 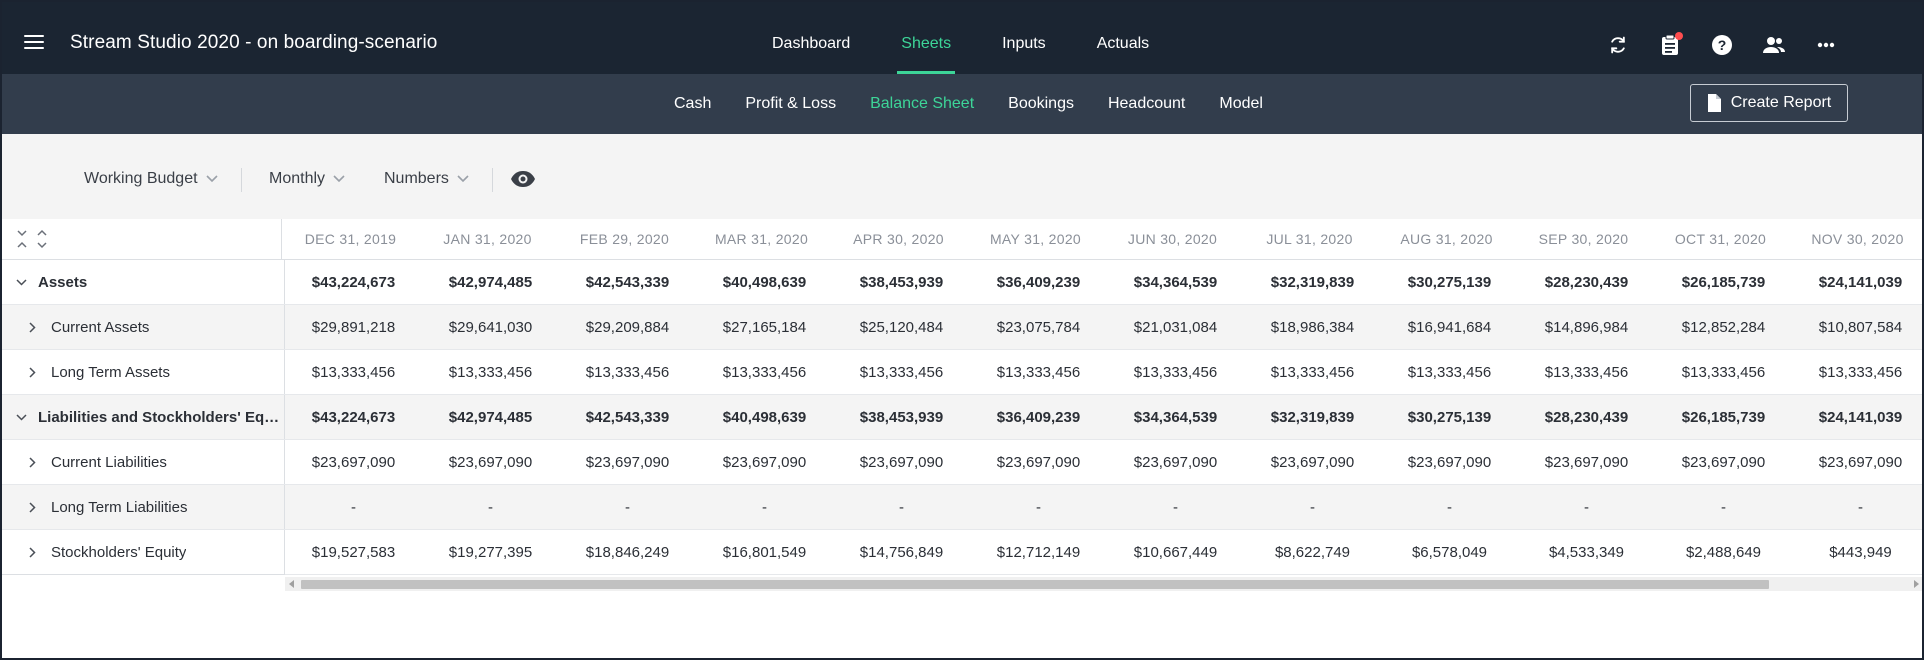 What do you see at coordinates (353, 327) in the screenshot?
I see `table-cell: $29,891,218` at bounding box center [353, 327].